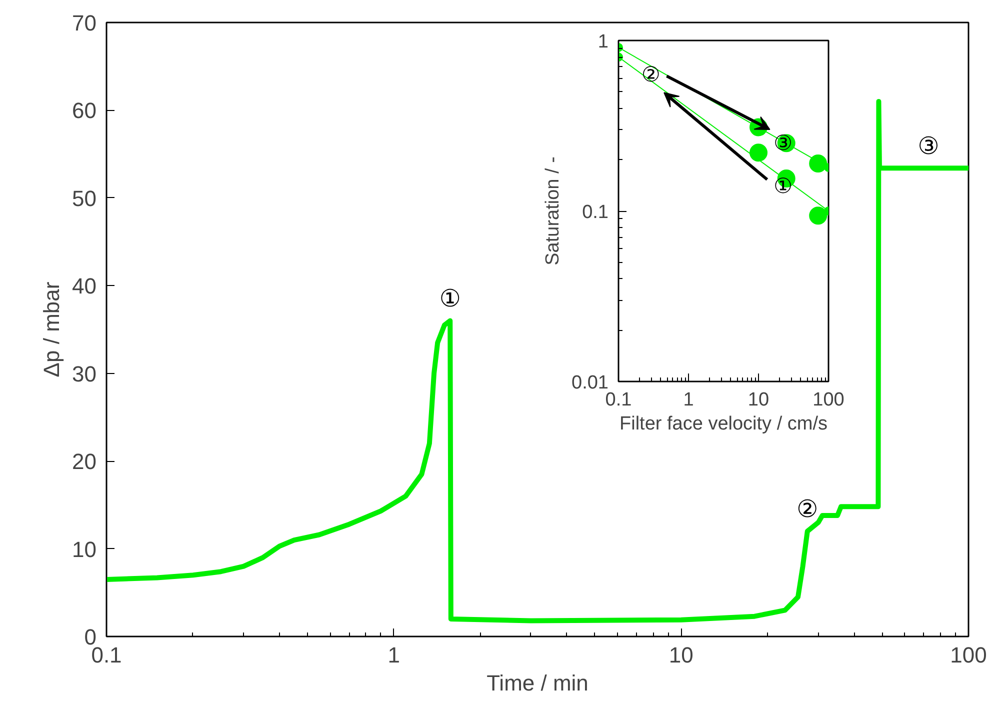 The height and width of the screenshot is (720, 998). I want to click on annotation: ③, so click(929, 146).